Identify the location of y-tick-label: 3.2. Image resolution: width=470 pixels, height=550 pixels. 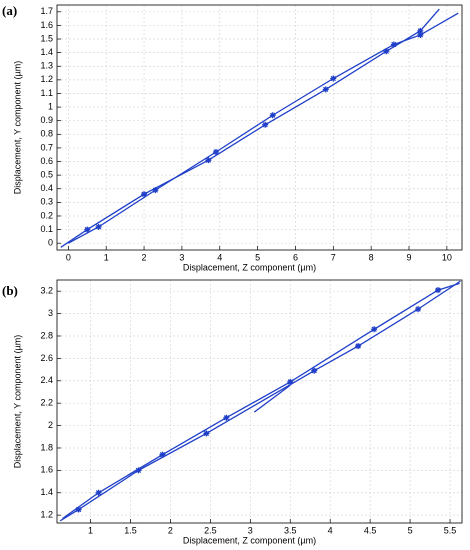
(46, 291).